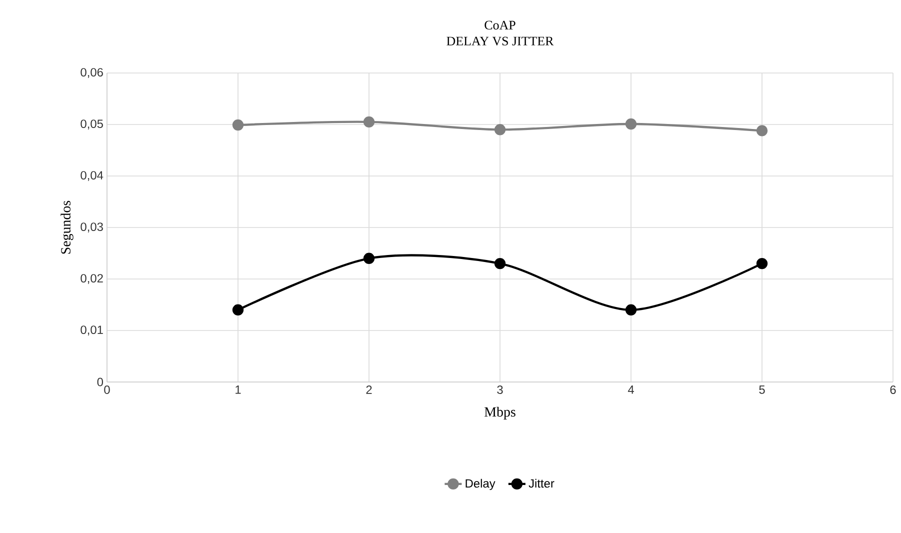  I want to click on x-tick-label: 5, so click(762, 390).